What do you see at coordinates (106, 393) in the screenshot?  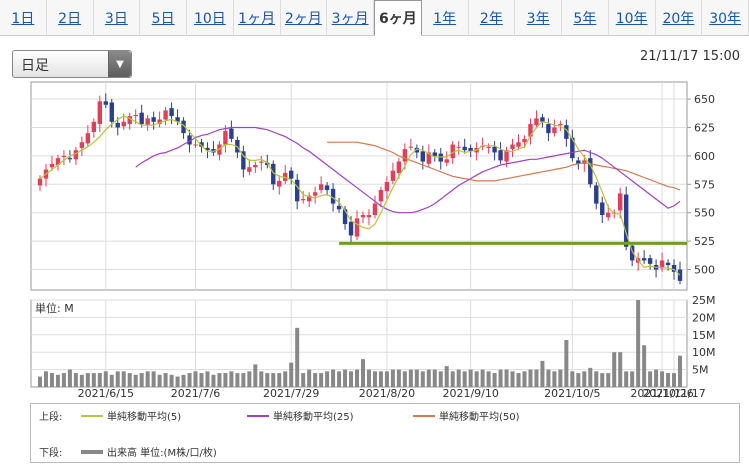 I see `x-tick-label: 2021/6/15` at bounding box center [106, 393].